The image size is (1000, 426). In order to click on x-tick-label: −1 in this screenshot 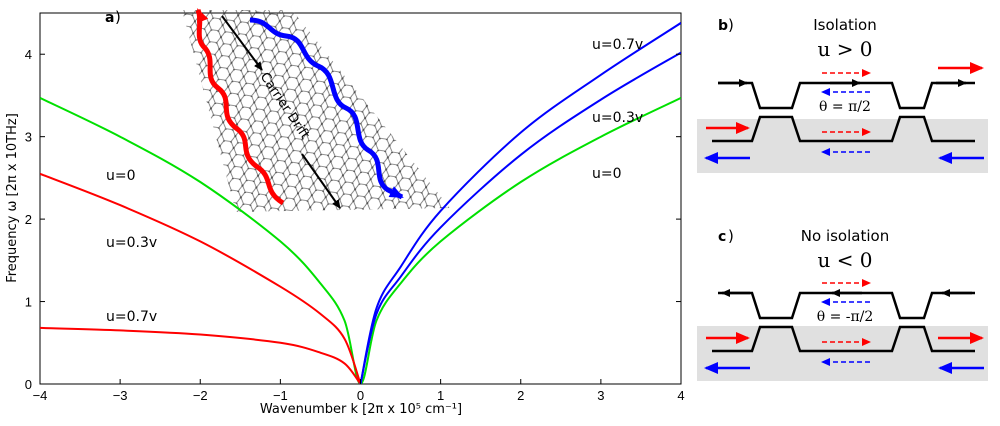, I will do `click(280, 395)`.